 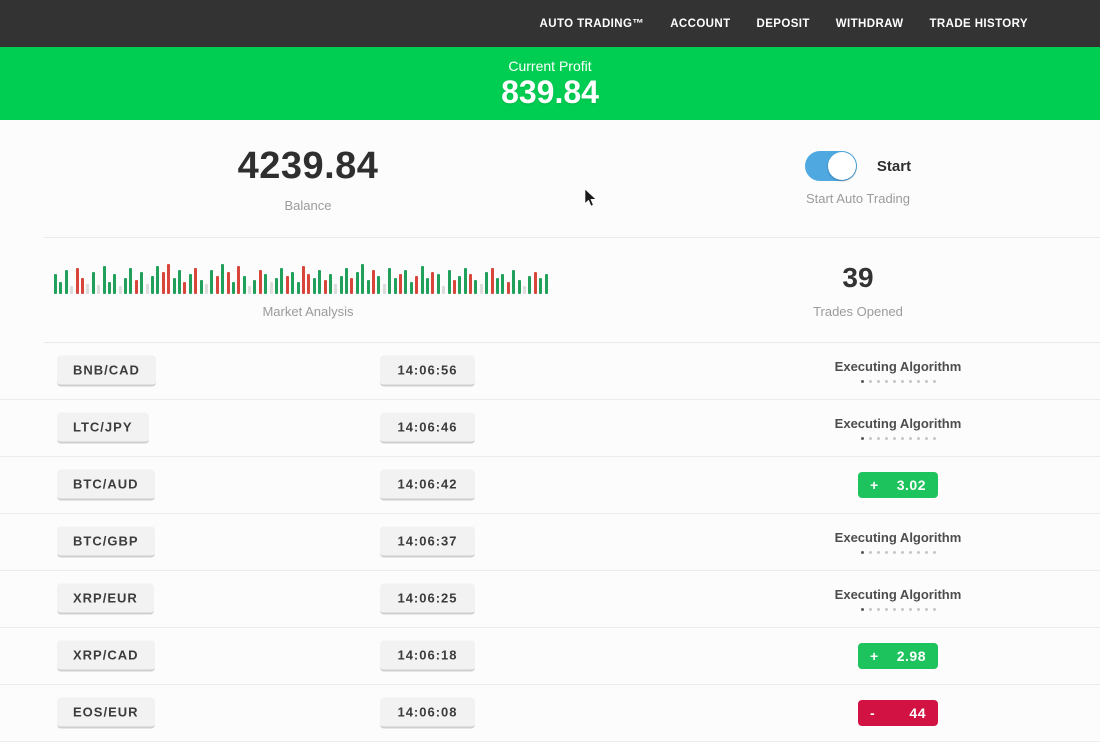 What do you see at coordinates (308, 311) in the screenshot?
I see `market-analysis-label: Market Analysis` at bounding box center [308, 311].